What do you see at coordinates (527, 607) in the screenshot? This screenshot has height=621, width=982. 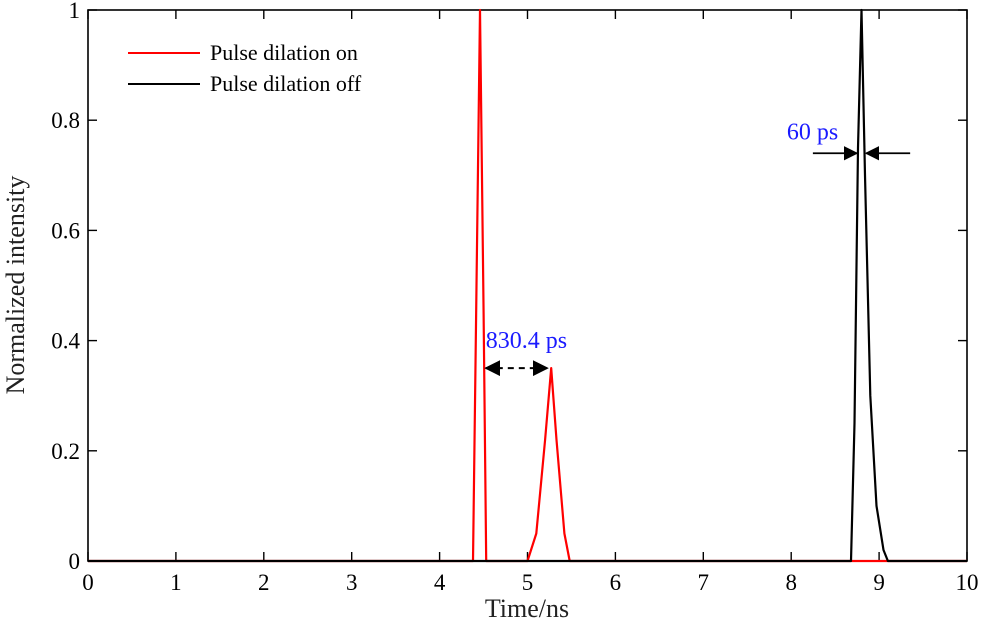 I see `x-axis-label: Time/ns` at bounding box center [527, 607].